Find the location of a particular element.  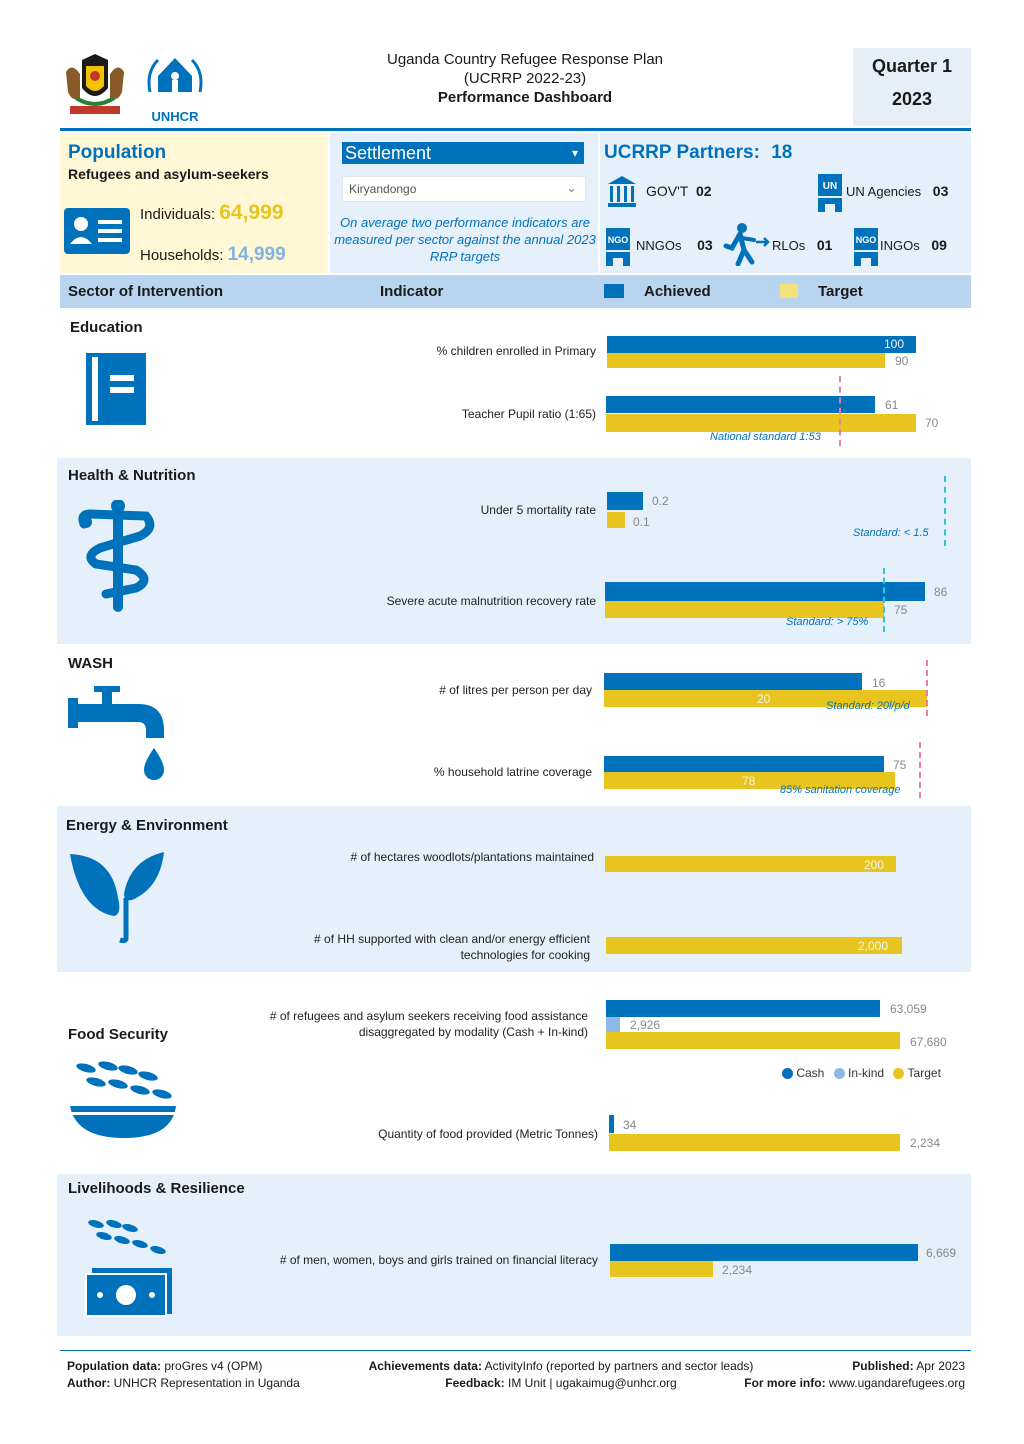

footer-more-label: For more info: is located at coordinates (785, 1383).